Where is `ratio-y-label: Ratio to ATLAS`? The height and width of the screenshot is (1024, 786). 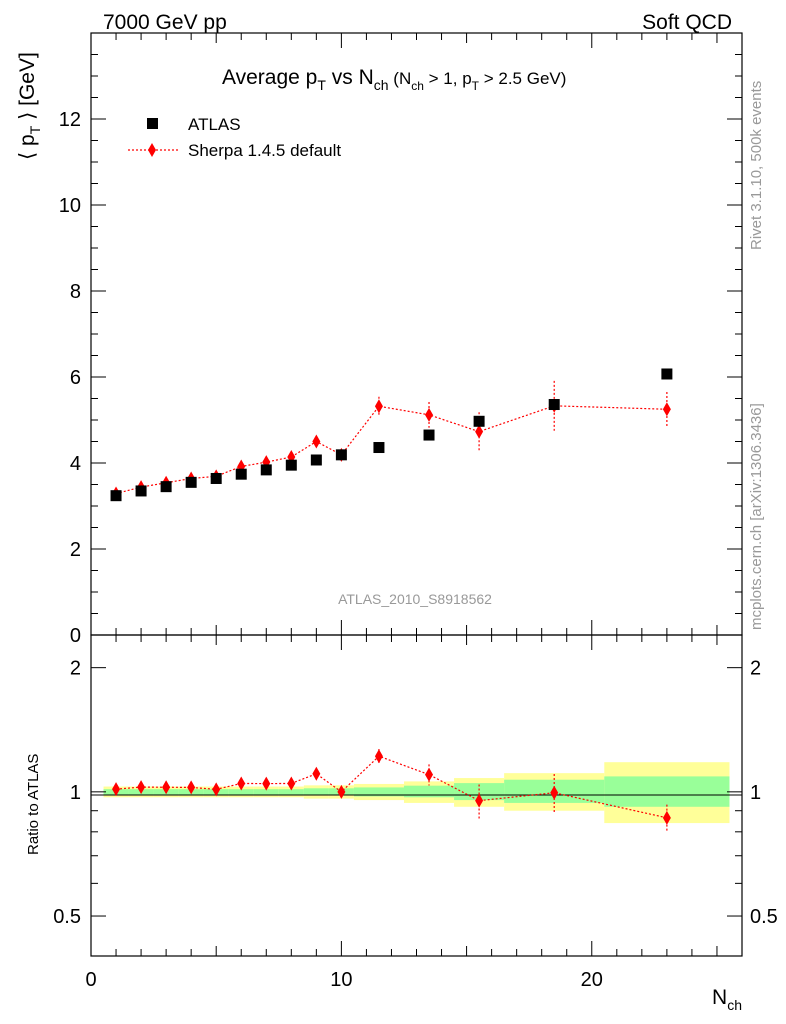
ratio-y-label: Ratio to ATLAS is located at coordinates (33, 804).